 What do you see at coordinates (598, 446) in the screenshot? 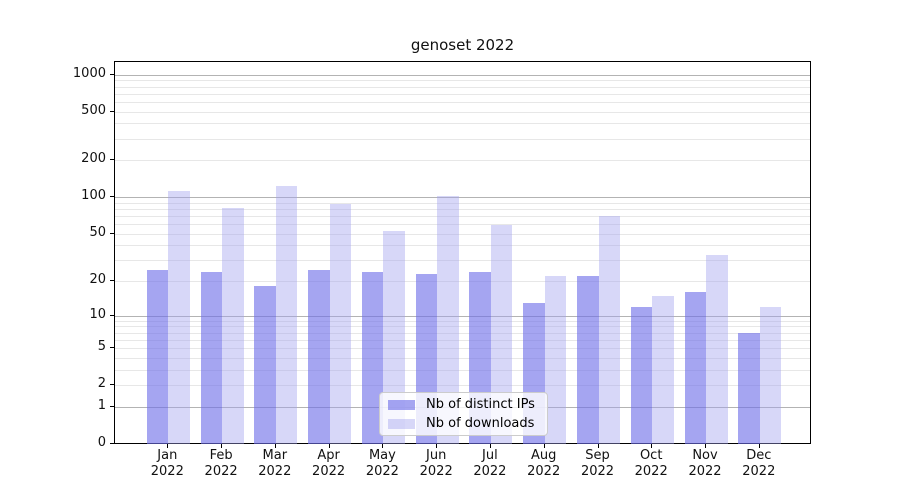
I see `x-tick-sep` at bounding box center [598, 446].